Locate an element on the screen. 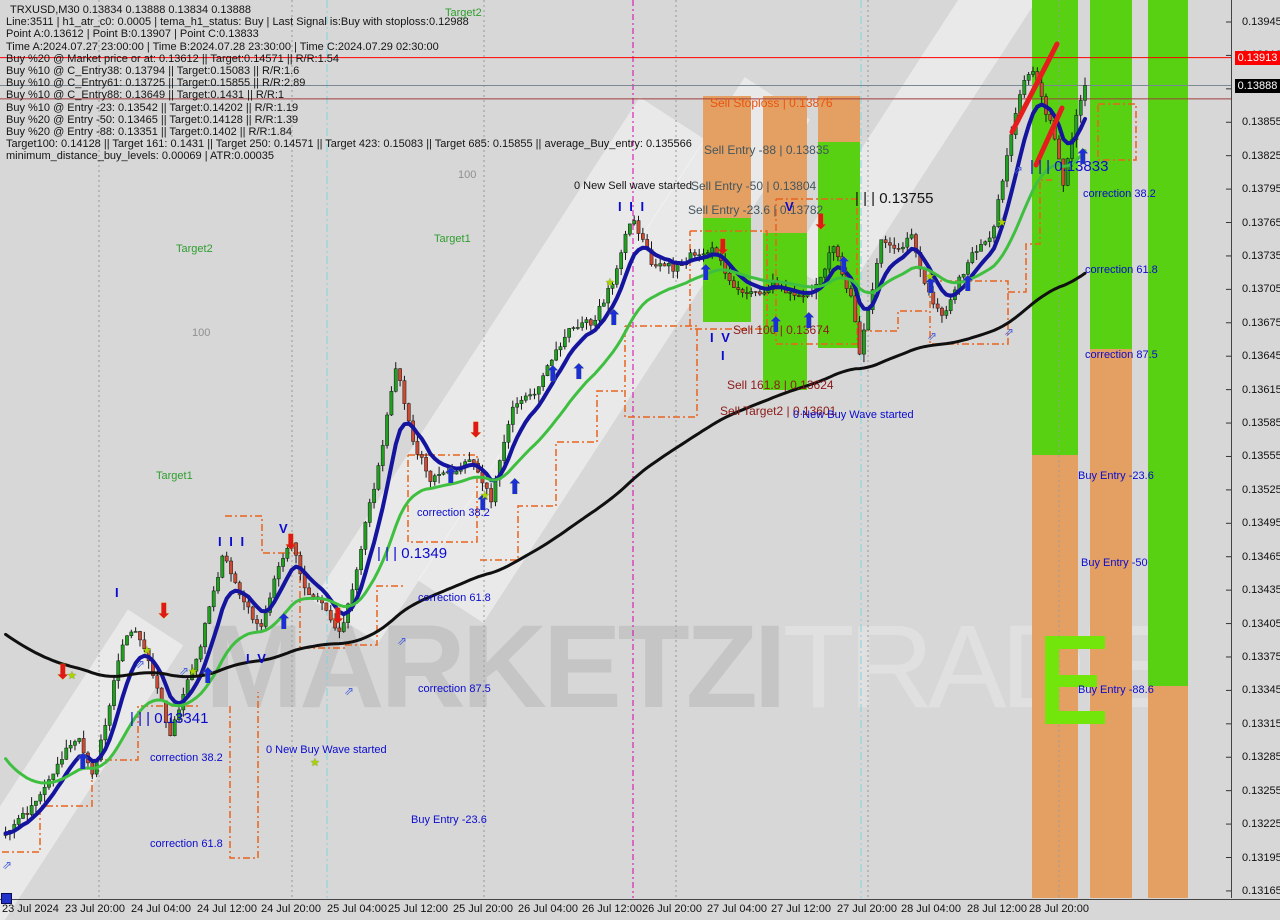 Image resolution: width=1280 pixels, height=920 pixels. annotation: Sell Entry -88 | 0.13835 is located at coordinates (767, 150).